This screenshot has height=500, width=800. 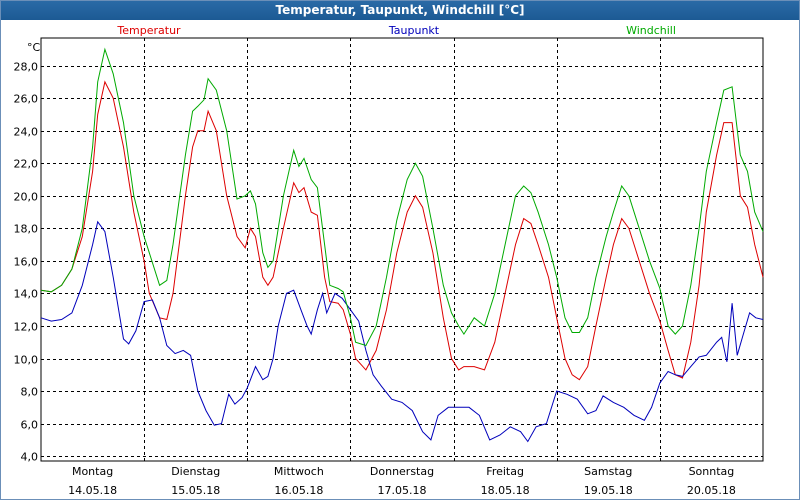 I want to click on chart-title: Temperatur, Taupunkt, Windchill [°C], so click(x=400, y=10).